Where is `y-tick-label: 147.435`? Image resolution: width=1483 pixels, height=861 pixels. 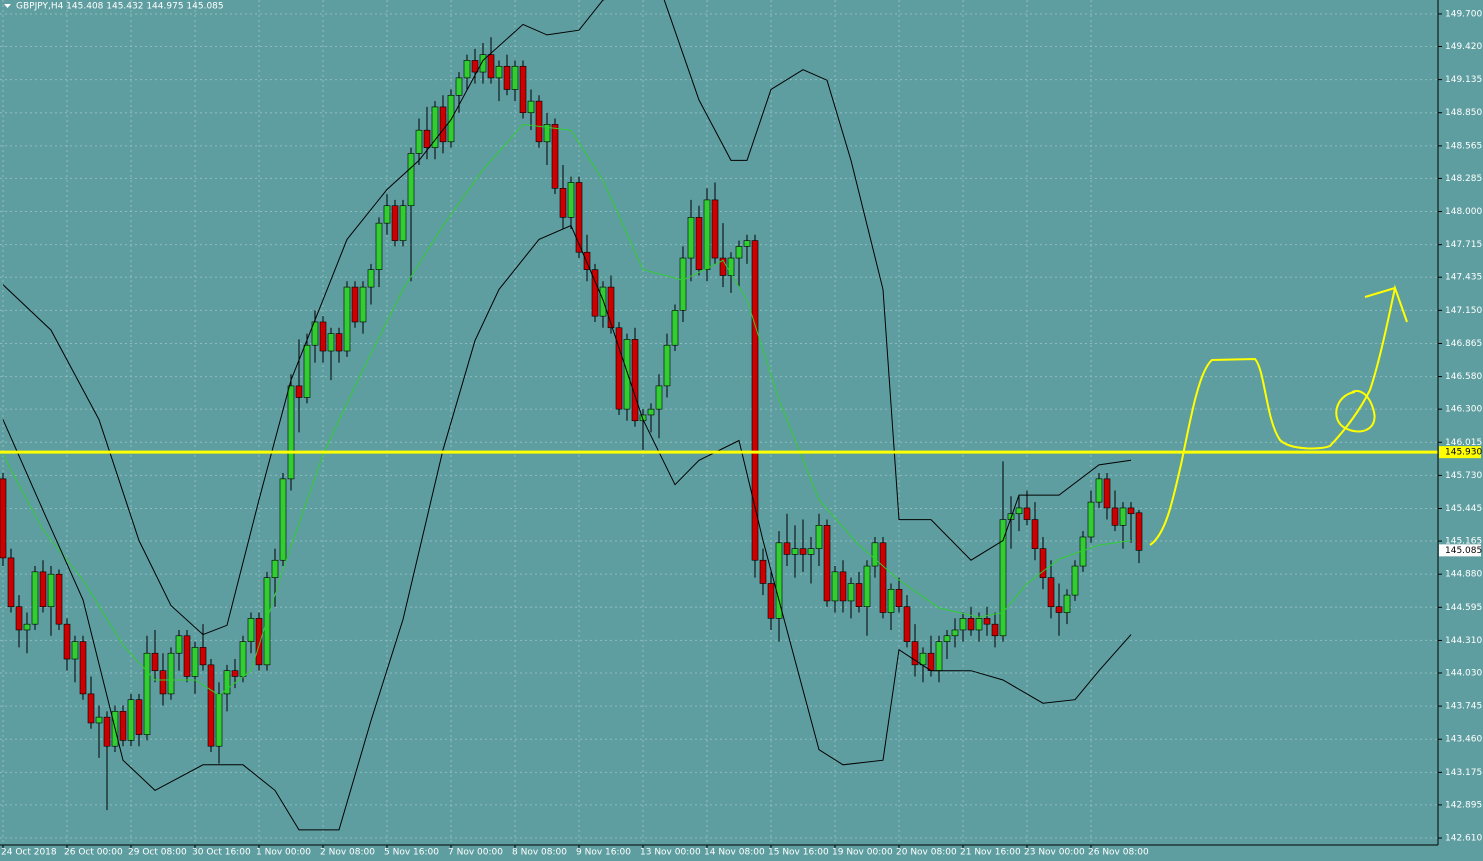
y-tick-label: 147.435 is located at coordinates (1463, 278).